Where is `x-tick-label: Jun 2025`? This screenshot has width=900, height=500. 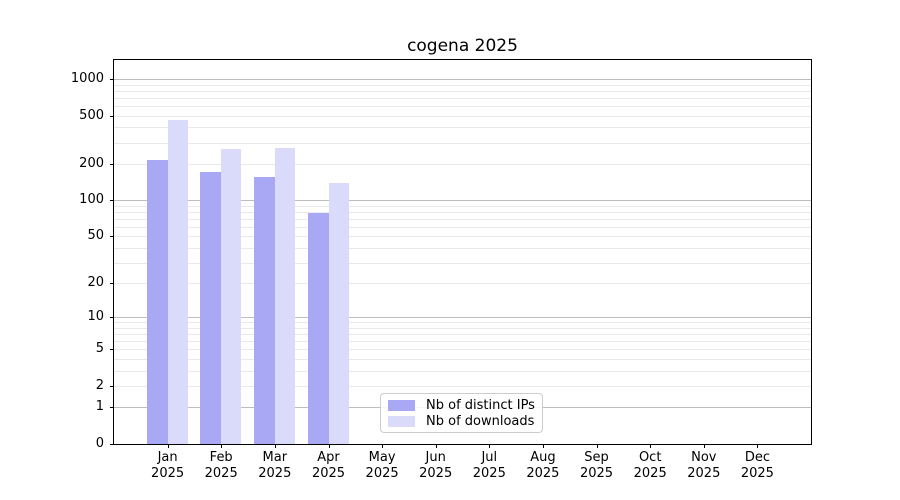 x-tick-label: Jun 2025 is located at coordinates (436, 465).